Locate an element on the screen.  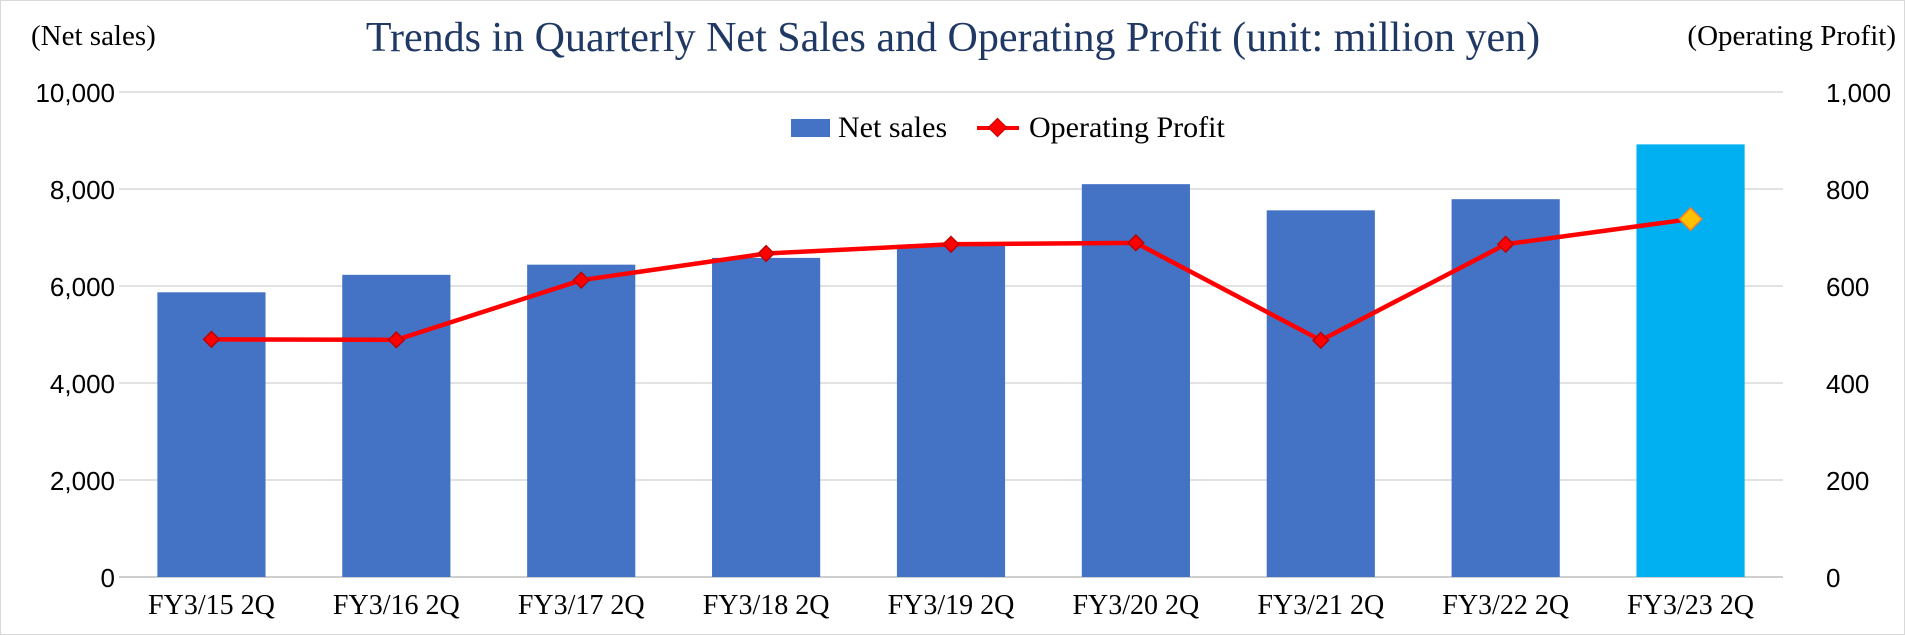
legend-swatch-marker is located at coordinates (997, 127).